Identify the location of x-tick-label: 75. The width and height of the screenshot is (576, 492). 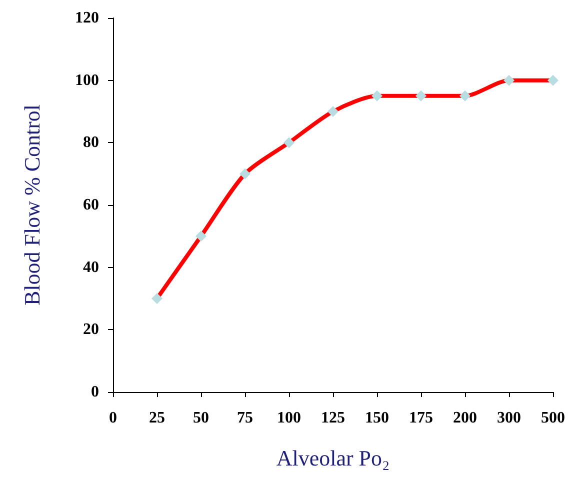
(245, 418).